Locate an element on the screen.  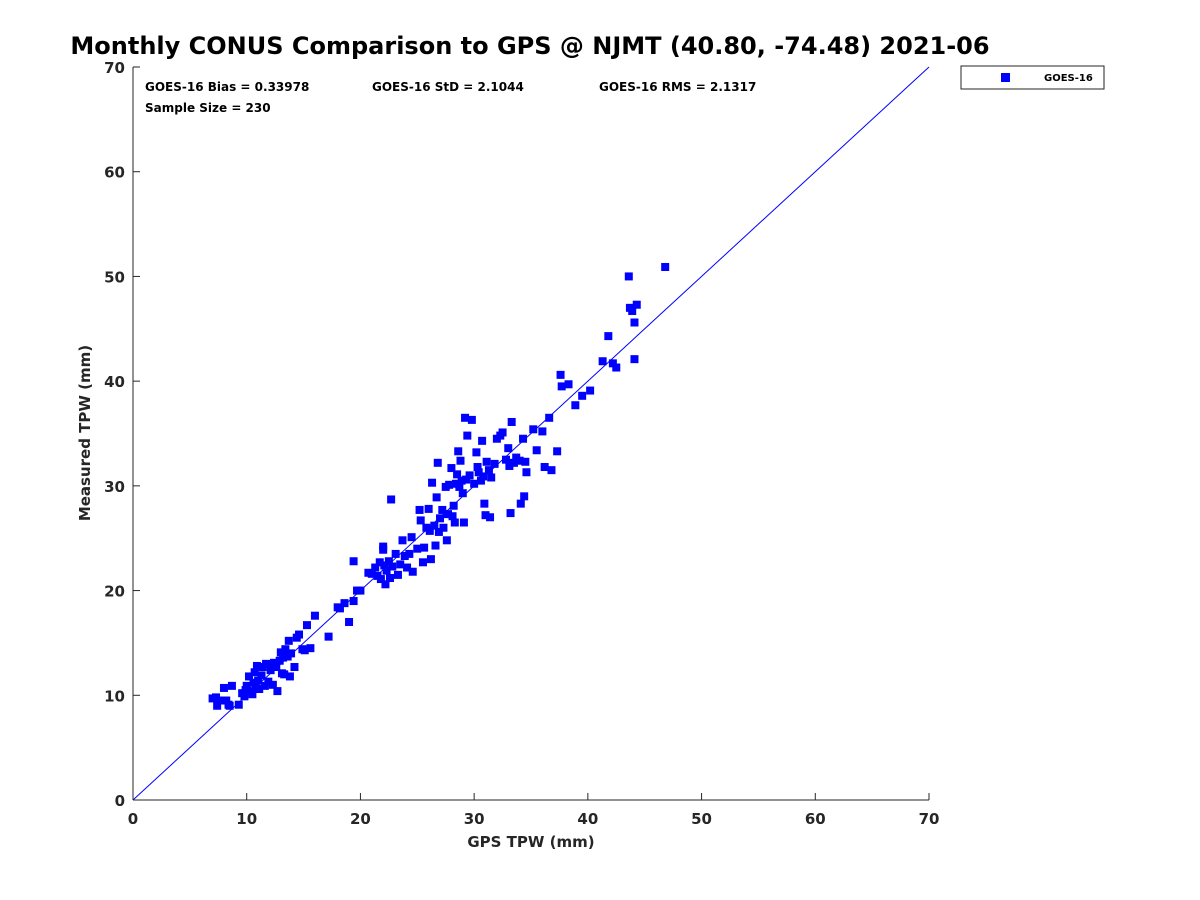
rms-stat: GOES-16 RMS = 2.1317 is located at coordinates (677, 87).